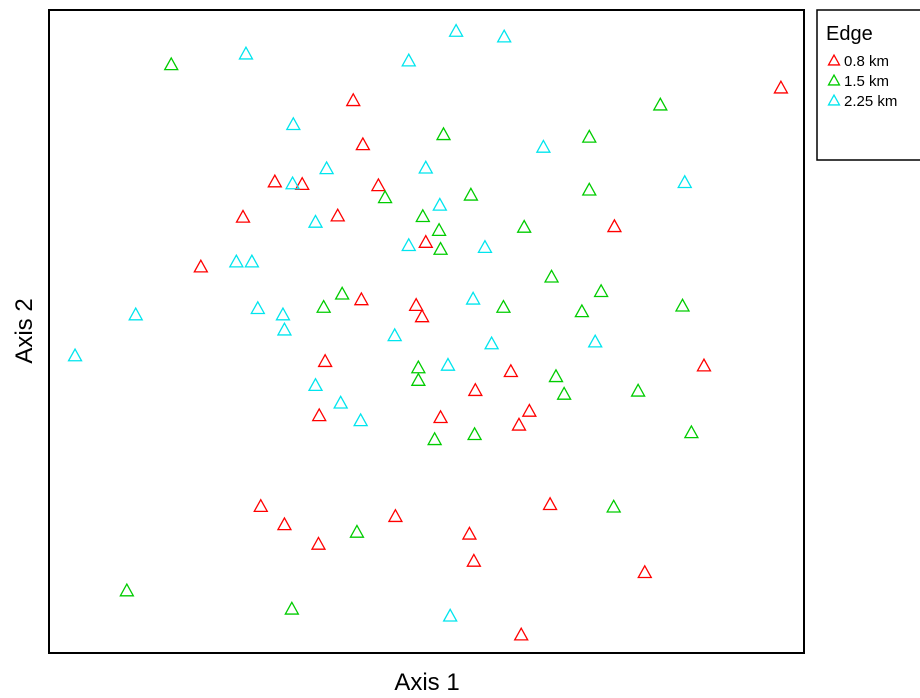 This screenshot has height=698, width=920. Describe the element at coordinates (866, 81) in the screenshot. I see `legend-label: 1.5 km` at that location.